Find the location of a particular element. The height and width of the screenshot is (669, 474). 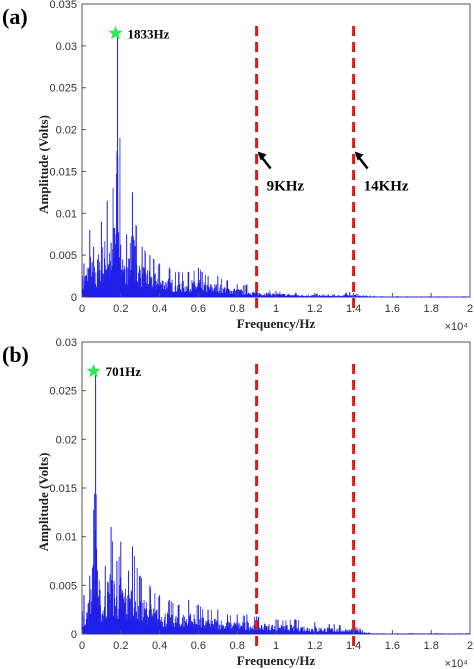

marker-label: 14KHz is located at coordinates (386, 187).